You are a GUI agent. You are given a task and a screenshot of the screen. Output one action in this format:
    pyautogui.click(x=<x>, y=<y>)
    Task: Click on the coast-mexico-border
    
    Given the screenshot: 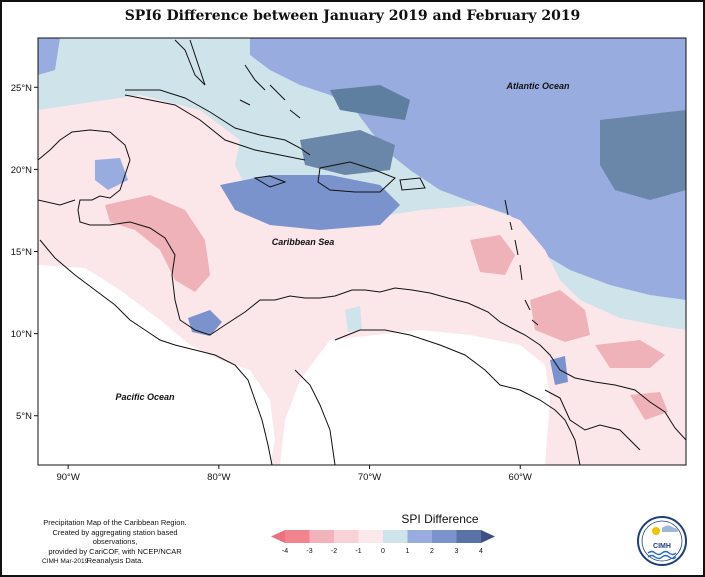 What is the action you would take?
    pyautogui.click(x=57, y=202)
    